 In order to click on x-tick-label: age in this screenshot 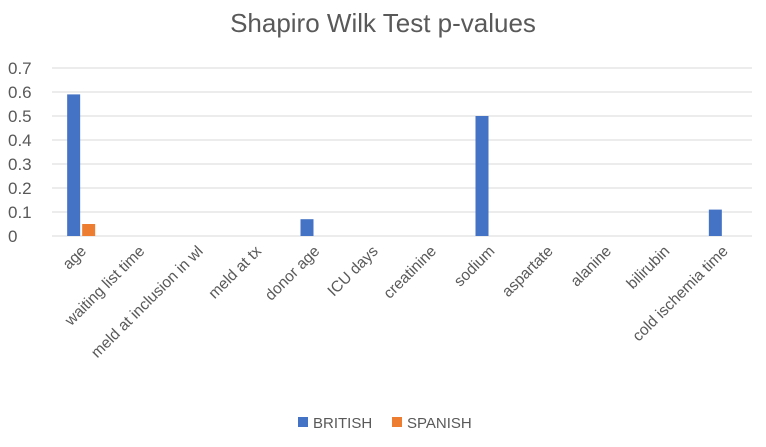, I will do `click(75, 258)`.